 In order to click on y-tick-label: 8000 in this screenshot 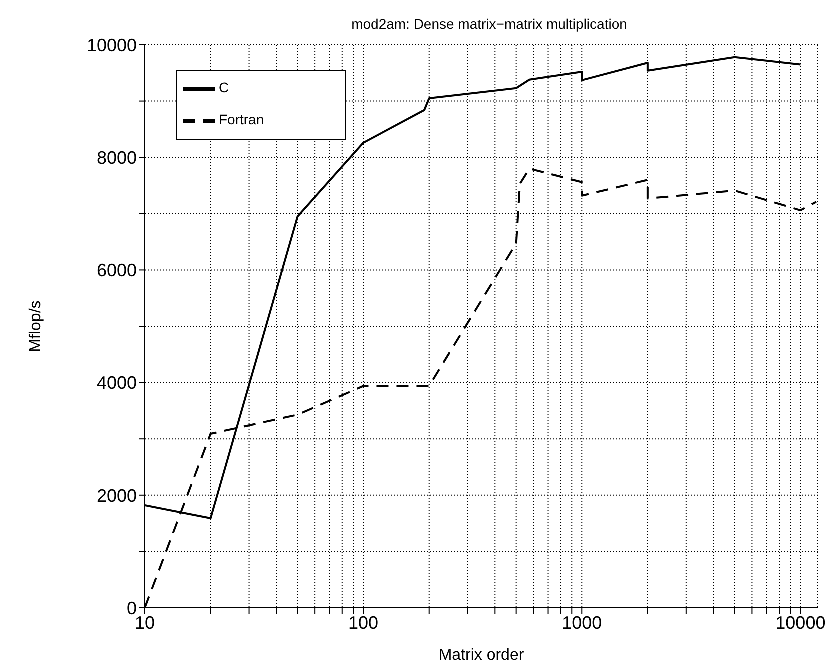, I will do `click(116, 158)`.